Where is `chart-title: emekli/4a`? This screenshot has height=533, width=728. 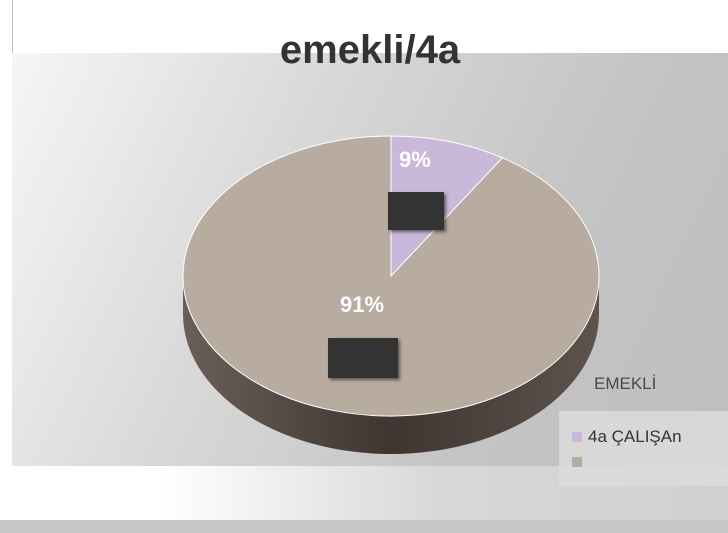 chart-title: emekli/4a is located at coordinates (370, 50).